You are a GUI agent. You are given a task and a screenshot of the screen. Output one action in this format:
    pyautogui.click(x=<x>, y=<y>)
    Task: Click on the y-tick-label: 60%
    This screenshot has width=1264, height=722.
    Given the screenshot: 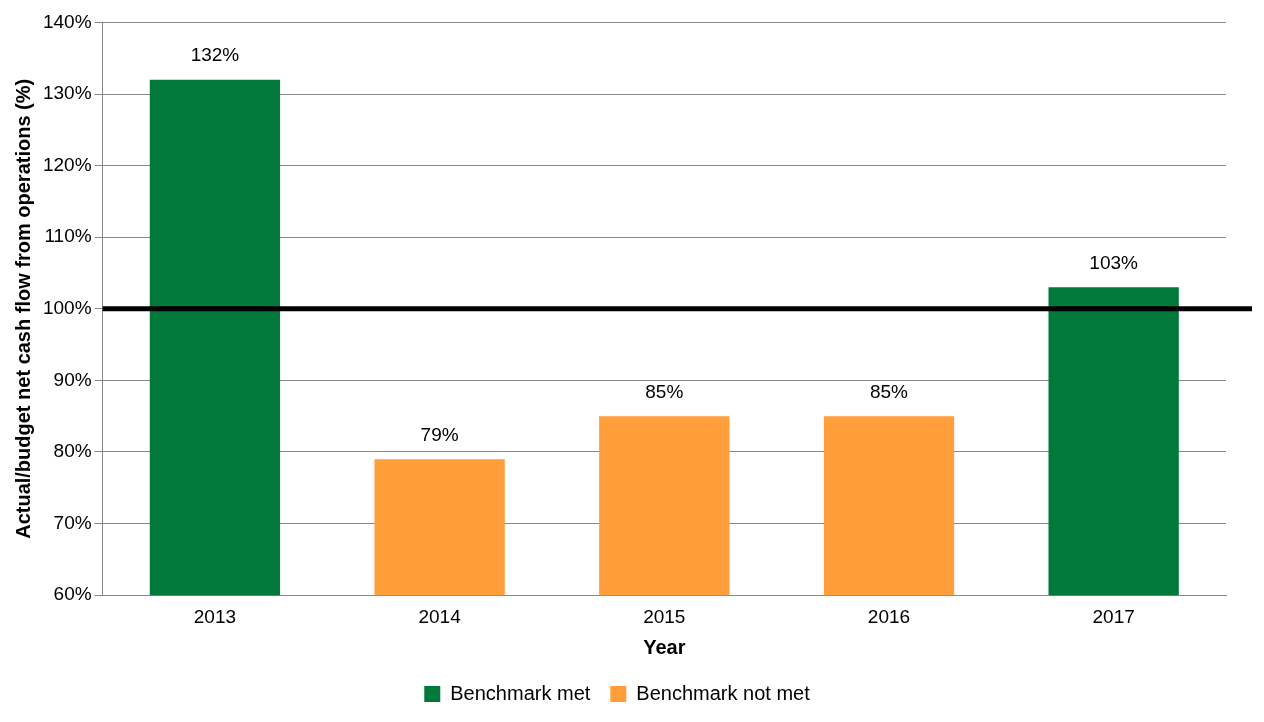 What is the action you would take?
    pyautogui.click(x=72, y=594)
    